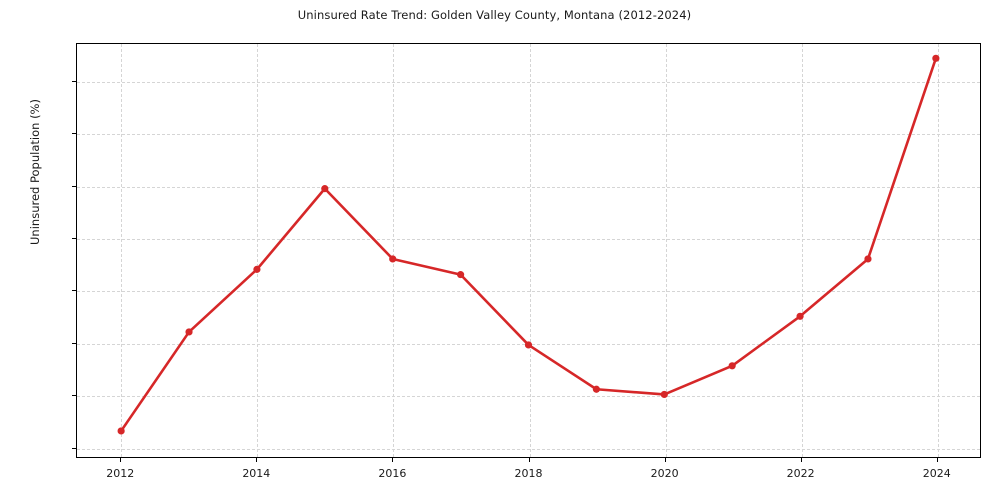  What do you see at coordinates (257, 269) in the screenshot?
I see `data-point-marker: 2014: 14.8%` at bounding box center [257, 269].